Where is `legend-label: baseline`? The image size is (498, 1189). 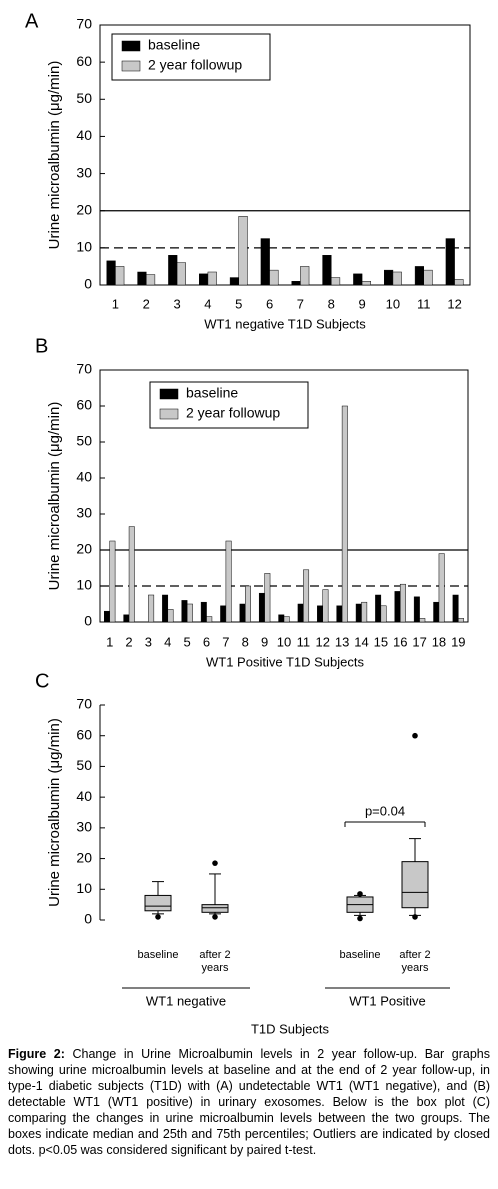 legend-label: baseline is located at coordinates (174, 45).